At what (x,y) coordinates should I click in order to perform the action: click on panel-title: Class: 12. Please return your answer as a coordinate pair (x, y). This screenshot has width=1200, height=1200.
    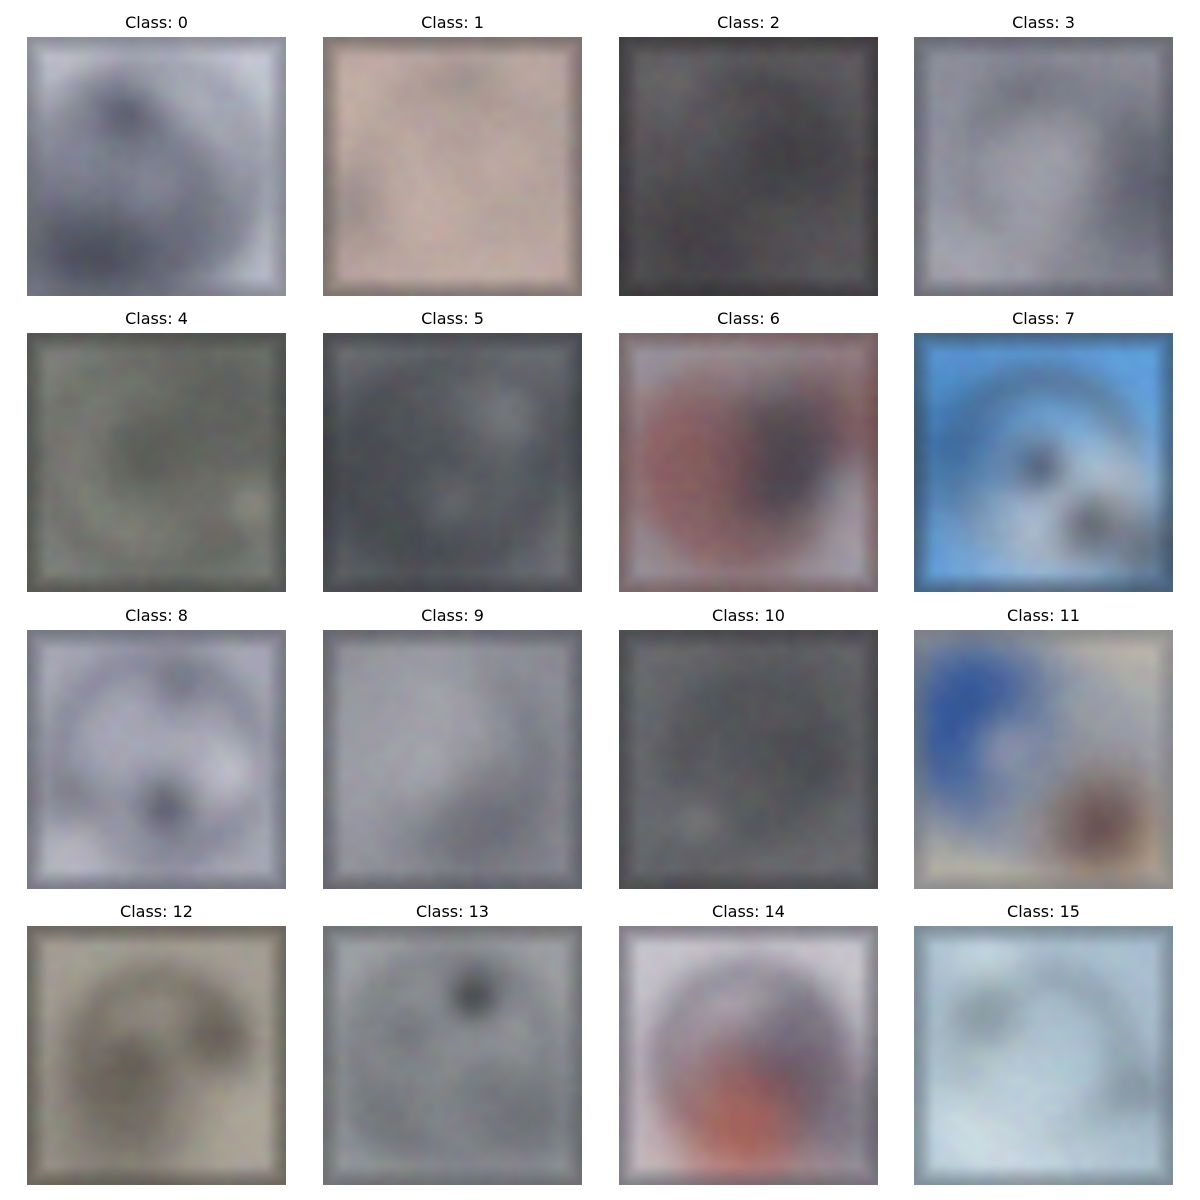
    Looking at the image, I should click on (156, 911).